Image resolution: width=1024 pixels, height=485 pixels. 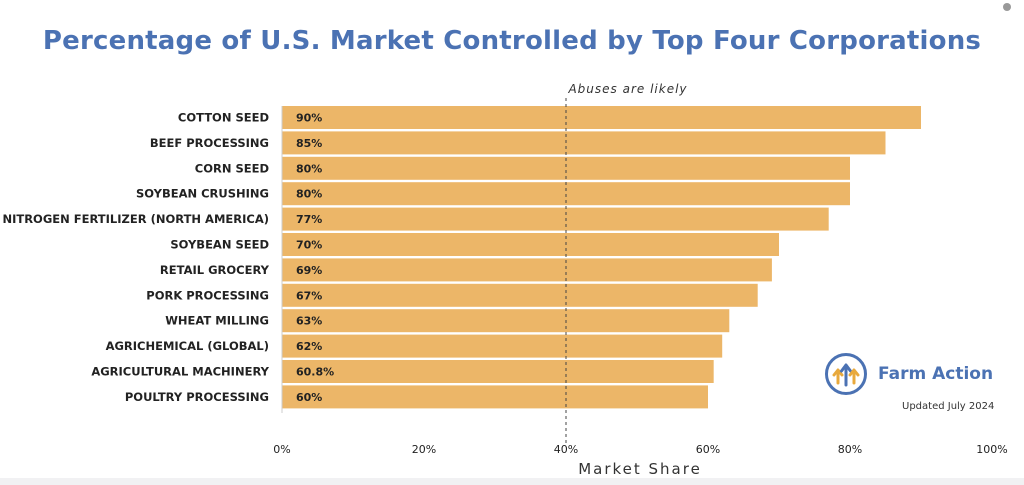 I want to click on x-tick-label-40: 40%, so click(x=566, y=449).